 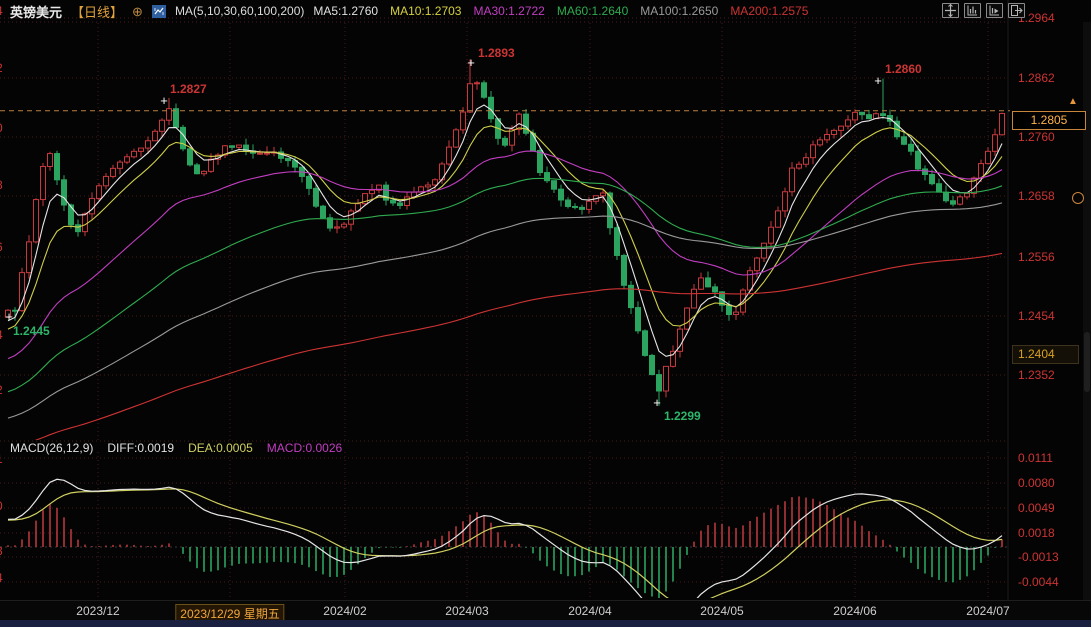 I want to click on macd-dea-value: DEA:0.0005, so click(x=220, y=448).